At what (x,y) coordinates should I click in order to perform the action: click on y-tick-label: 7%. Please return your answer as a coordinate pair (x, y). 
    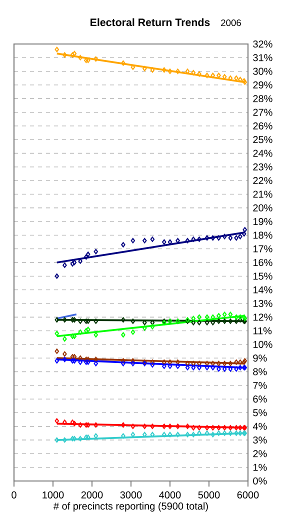
    Looking at the image, I should click on (260, 385).